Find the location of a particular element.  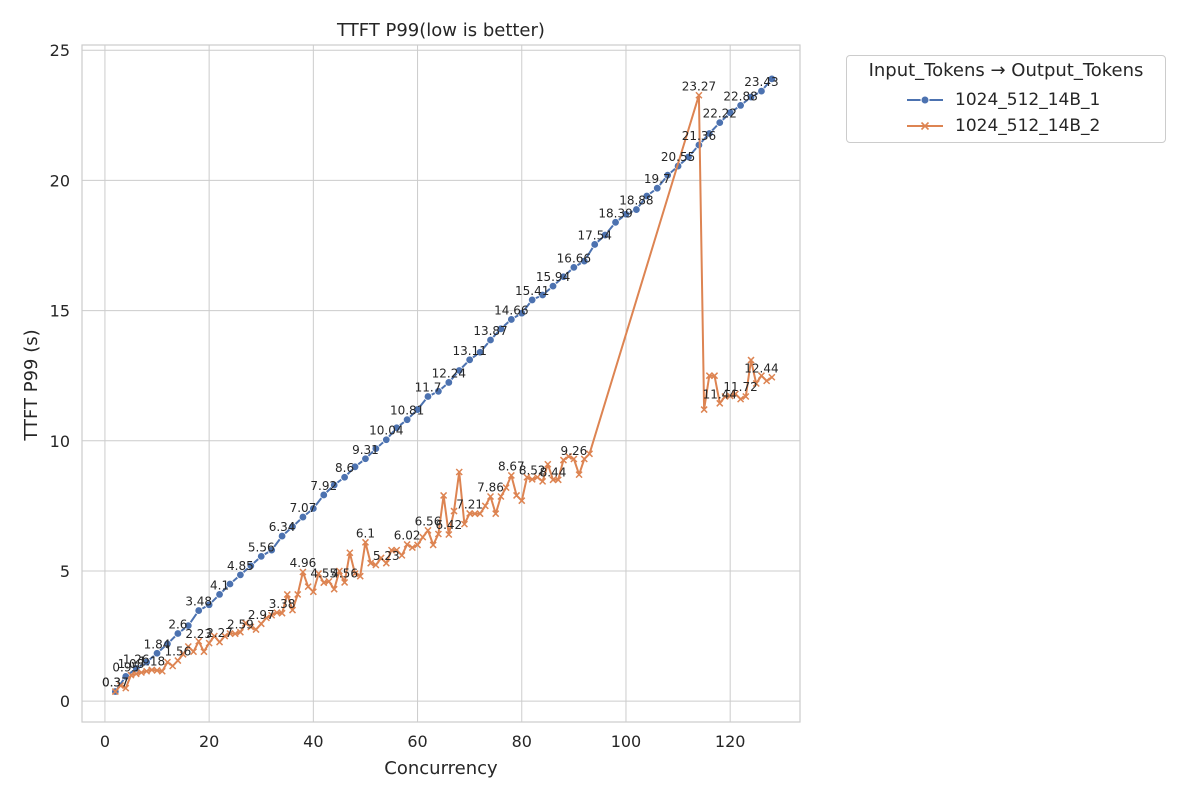

data-label: 7.21 is located at coordinates (469, 504).